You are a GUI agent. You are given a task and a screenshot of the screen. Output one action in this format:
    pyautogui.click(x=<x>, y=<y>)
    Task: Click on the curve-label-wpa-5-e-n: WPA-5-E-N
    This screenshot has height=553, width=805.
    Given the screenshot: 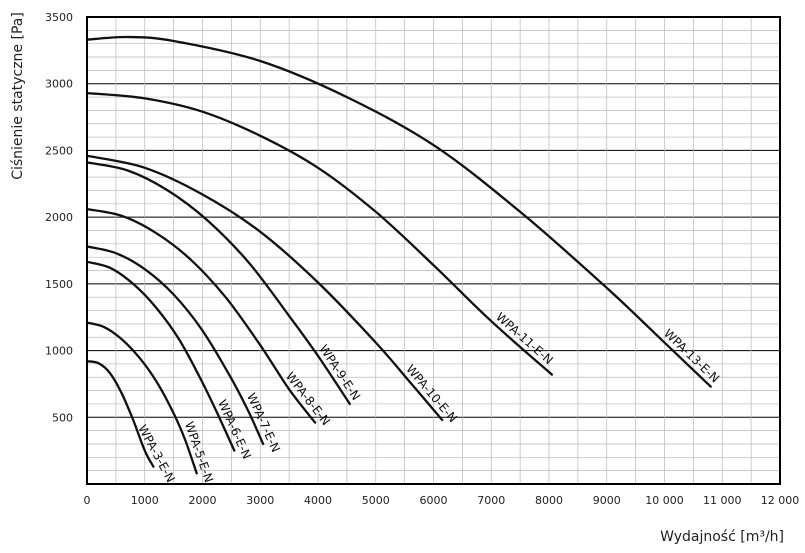 What is the action you would take?
    pyautogui.click(x=199, y=452)
    